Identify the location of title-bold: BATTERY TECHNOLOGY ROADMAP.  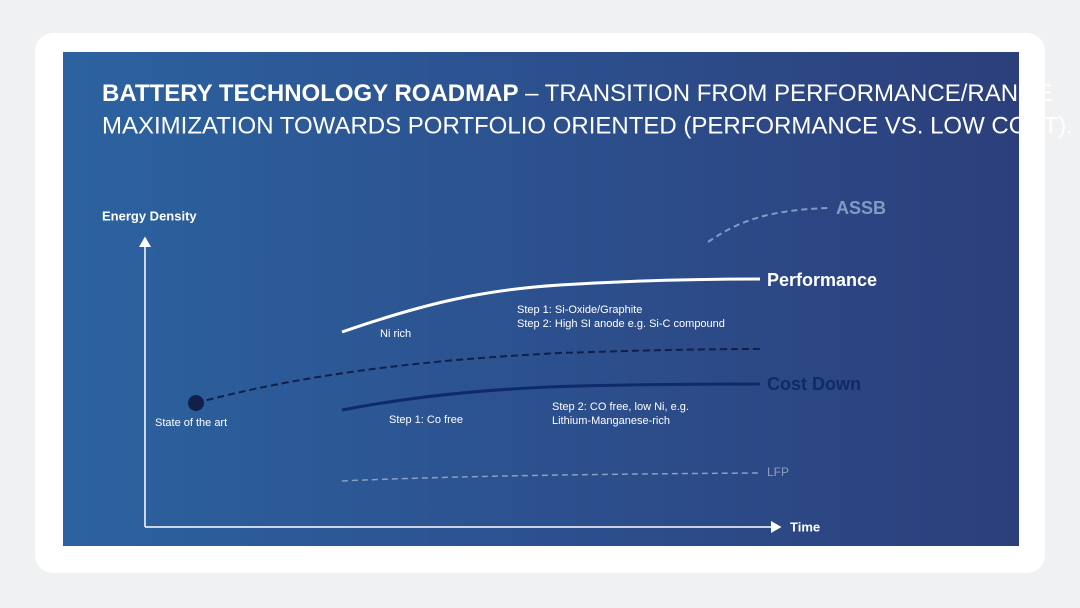
(310, 93).